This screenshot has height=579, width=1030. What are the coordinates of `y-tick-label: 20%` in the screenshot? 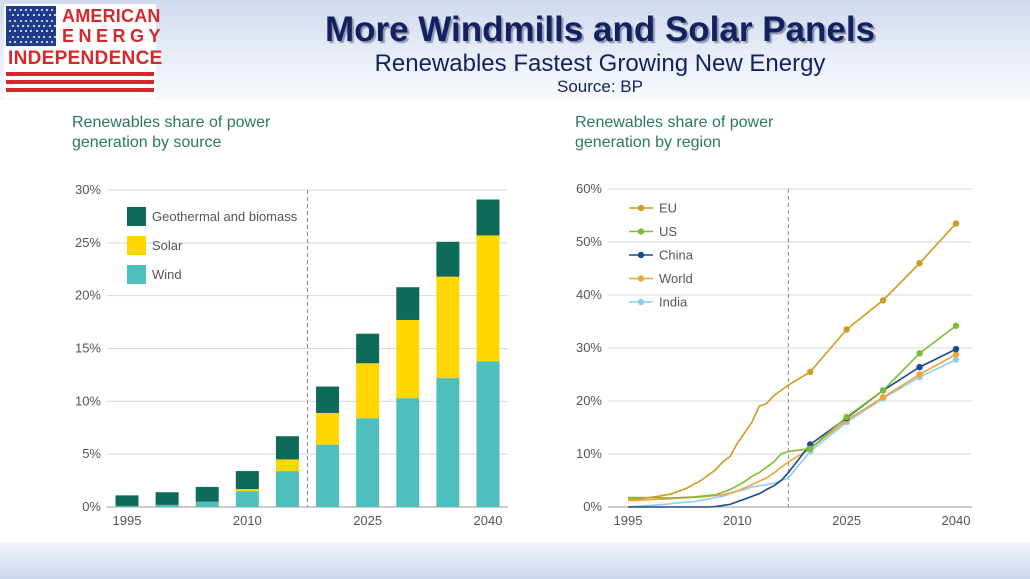 It's located at (88, 295).